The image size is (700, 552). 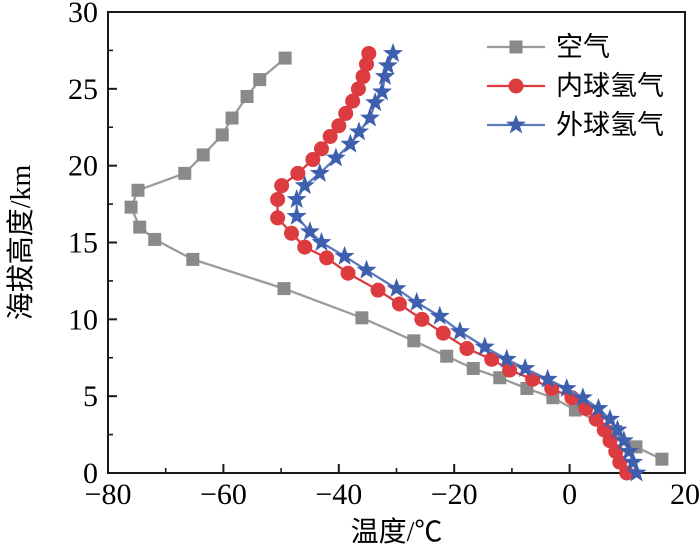 What do you see at coordinates (83, 14) in the screenshot?
I see `y-tick-label: 30` at bounding box center [83, 14].